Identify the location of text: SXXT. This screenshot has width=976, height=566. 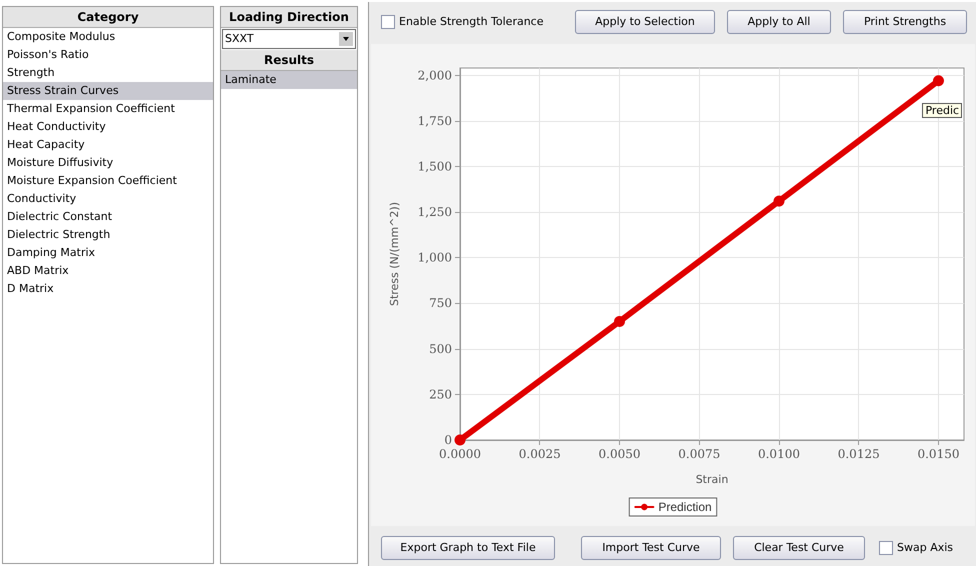
(289, 39).